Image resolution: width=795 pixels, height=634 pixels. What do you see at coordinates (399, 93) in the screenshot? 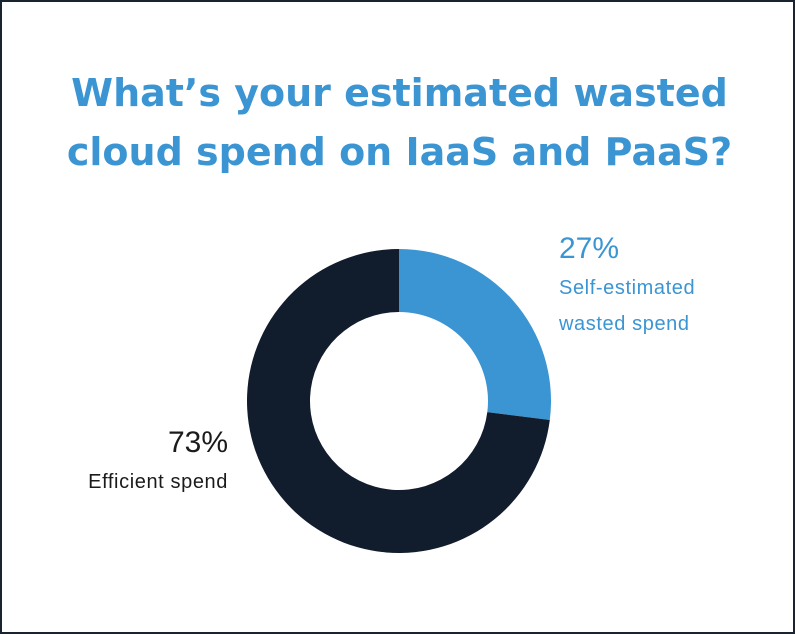
I see `chart-title-line-1: What’s your estimated wasted` at bounding box center [399, 93].